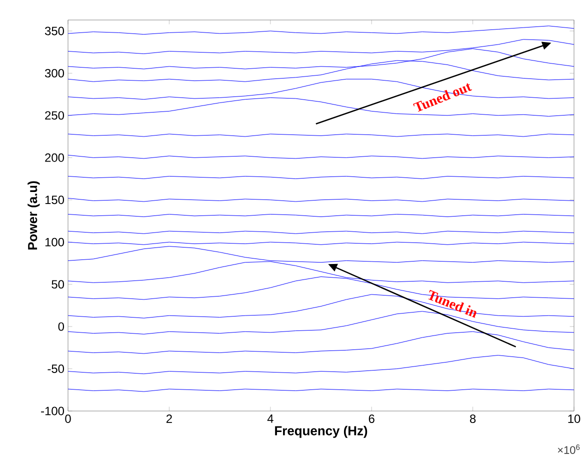 This screenshot has width=584, height=467. Describe the element at coordinates (574, 418) in the screenshot. I see `x-tick-label: 10` at that location.